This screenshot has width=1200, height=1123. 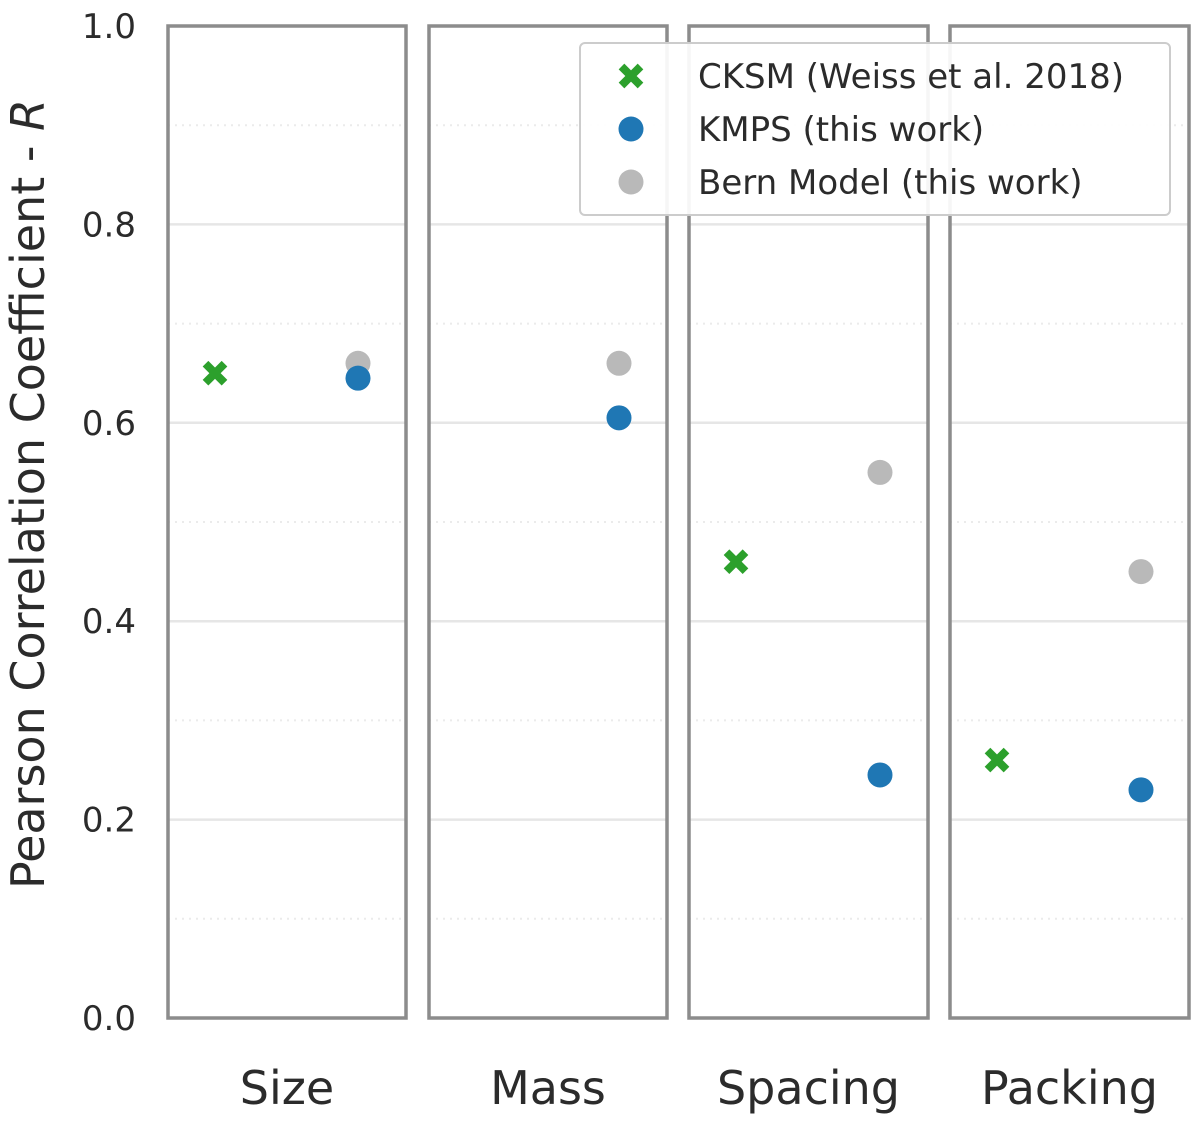 I want to click on legend-bern-marker, so click(x=631, y=182).